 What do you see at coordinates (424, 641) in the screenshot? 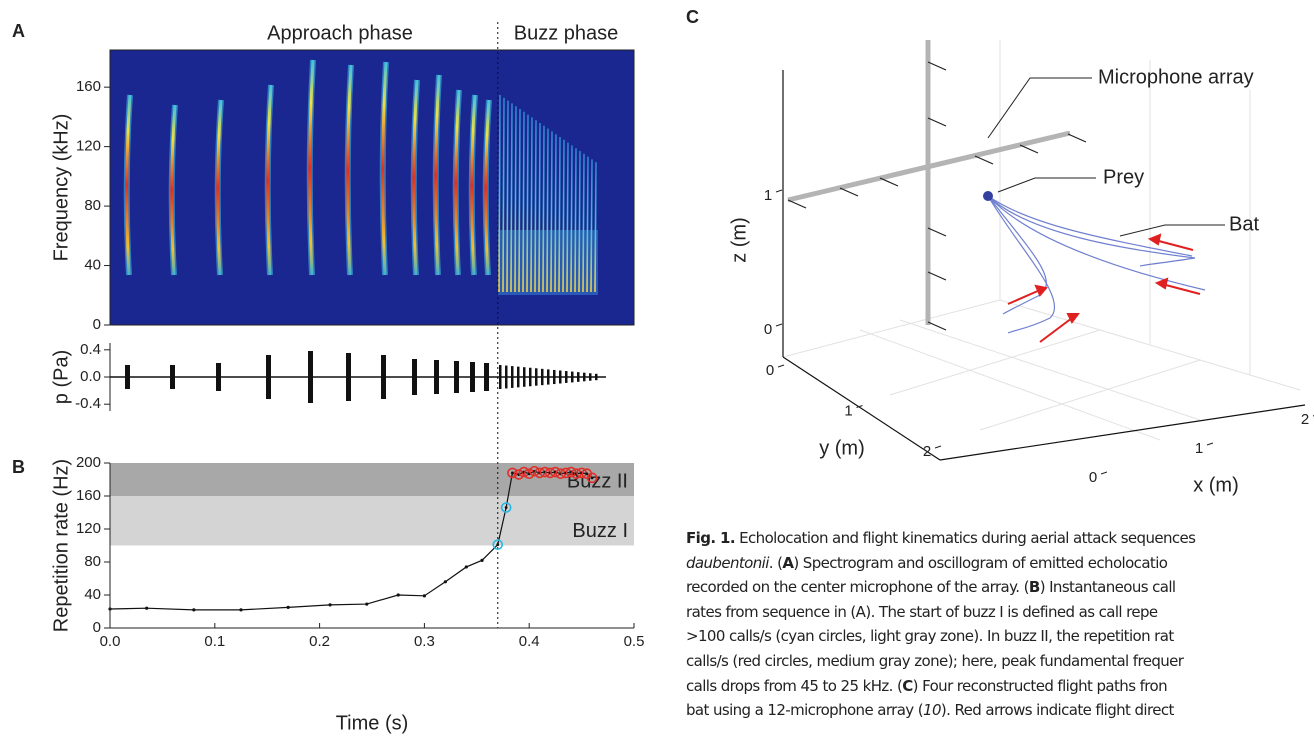
I see `x-tick-label: 0.3` at bounding box center [424, 641].